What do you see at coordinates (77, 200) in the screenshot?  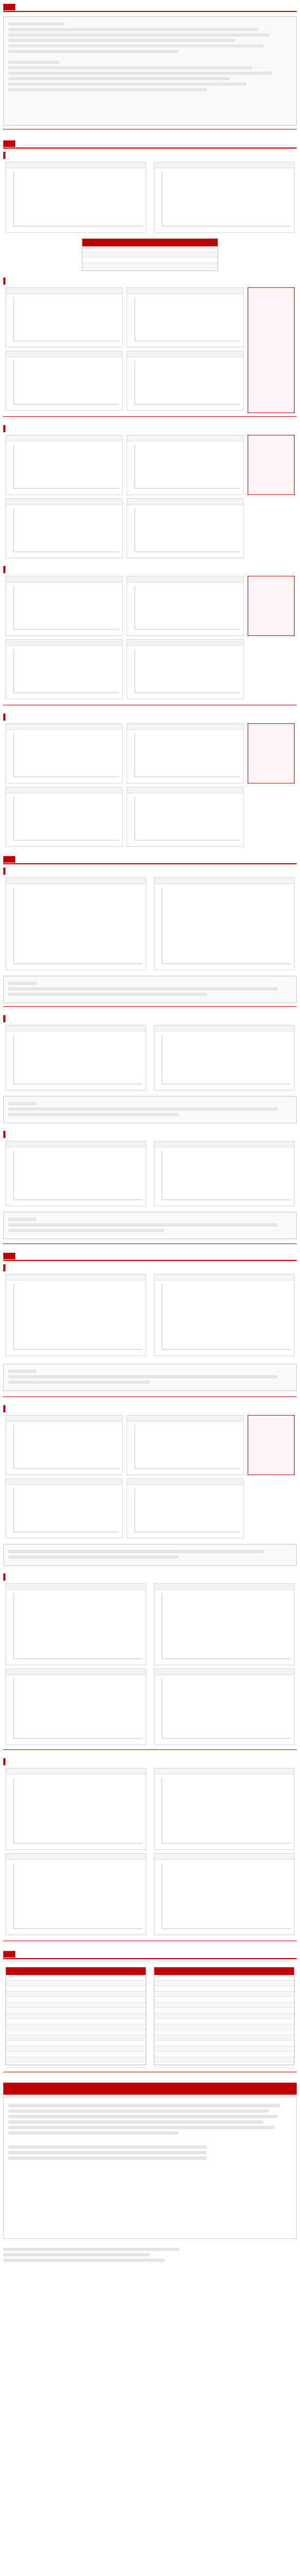 I see `bar-line-chart` at bounding box center [77, 200].